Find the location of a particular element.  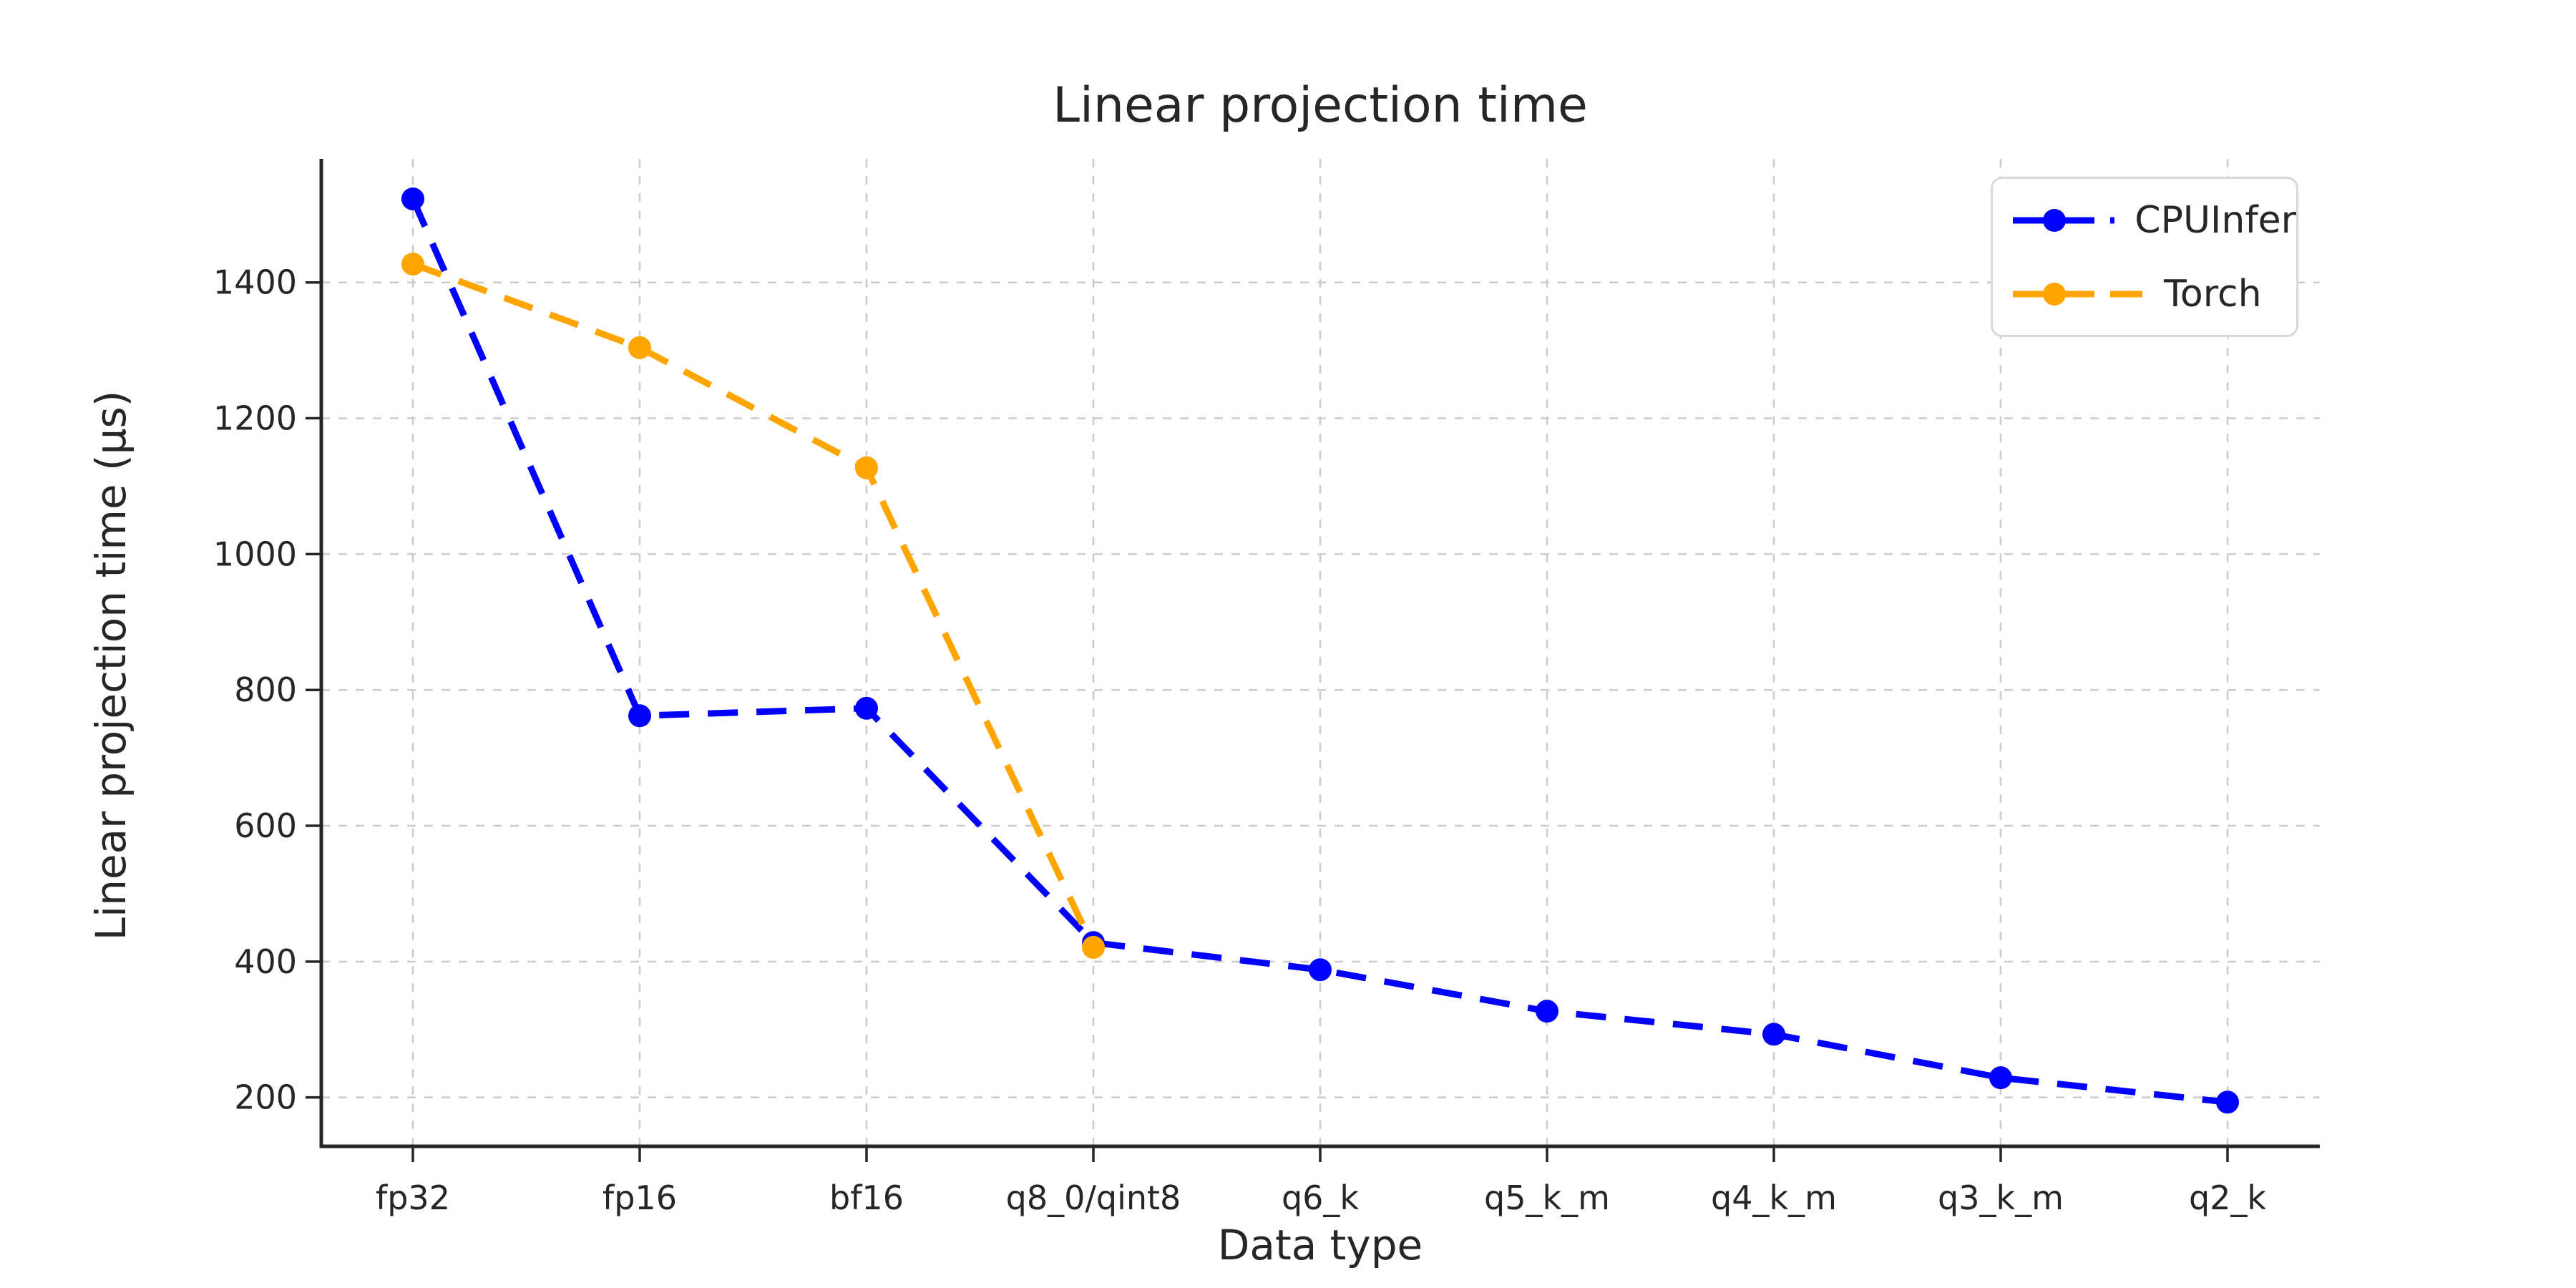

x-tick-label: bf16 is located at coordinates (866, 1198).